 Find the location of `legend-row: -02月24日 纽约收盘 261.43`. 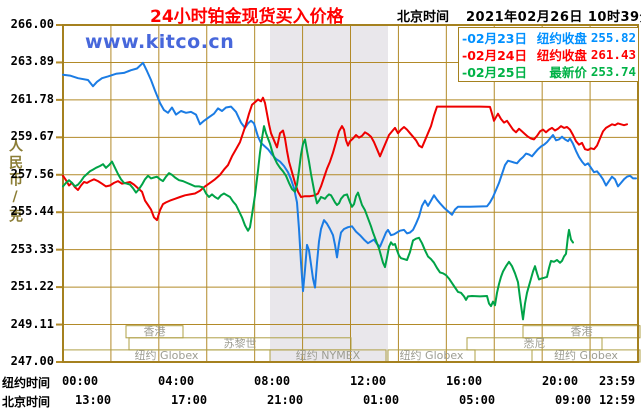

legend-row: -02月24日 纽约收盘 261.43 is located at coordinates (549, 54).